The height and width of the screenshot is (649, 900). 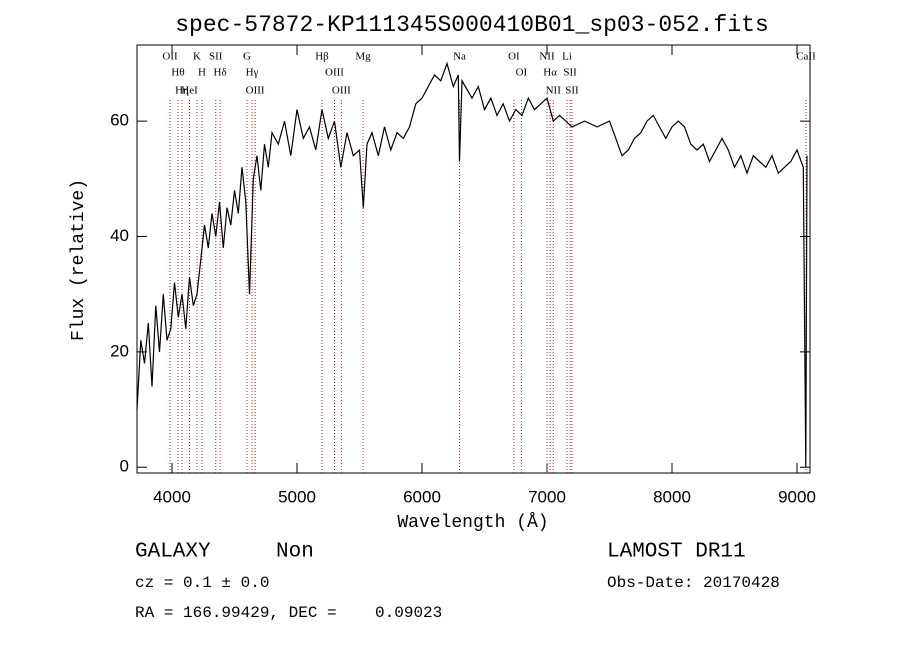 What do you see at coordinates (252, 73) in the screenshot?
I see `line-label: Hγ` at bounding box center [252, 73].